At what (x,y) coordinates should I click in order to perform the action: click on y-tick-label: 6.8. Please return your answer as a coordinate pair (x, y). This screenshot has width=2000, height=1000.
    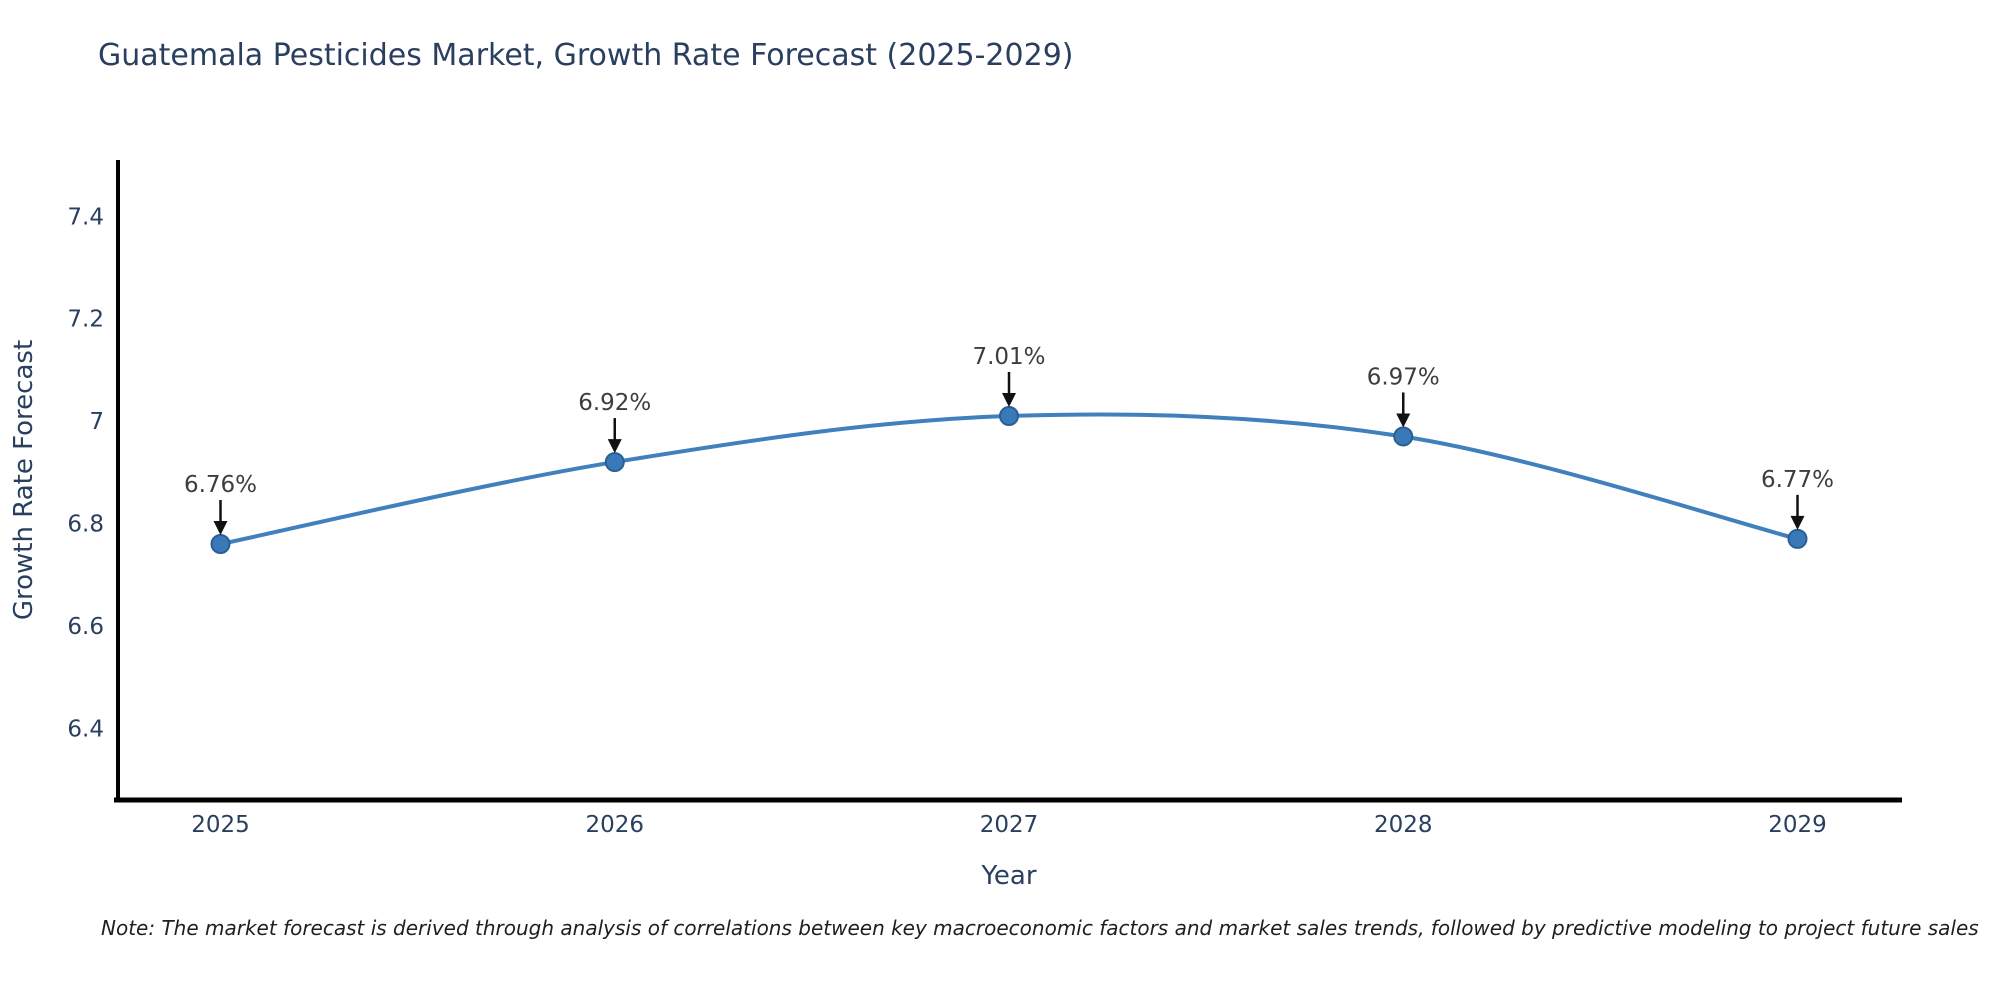
    Looking at the image, I should click on (85, 525).